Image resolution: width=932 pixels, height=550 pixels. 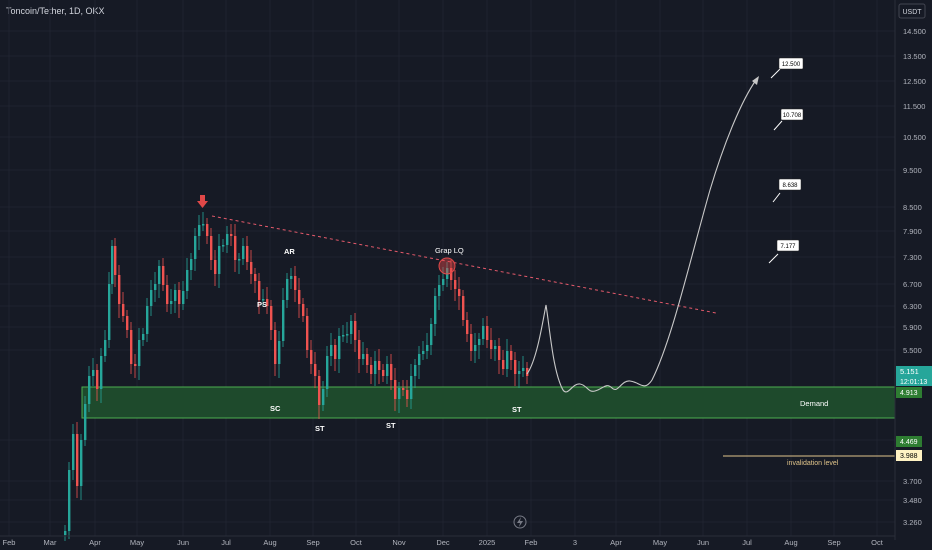 What do you see at coordinates (95, 542) in the screenshot?
I see `time-tick-label: Apr` at bounding box center [95, 542].